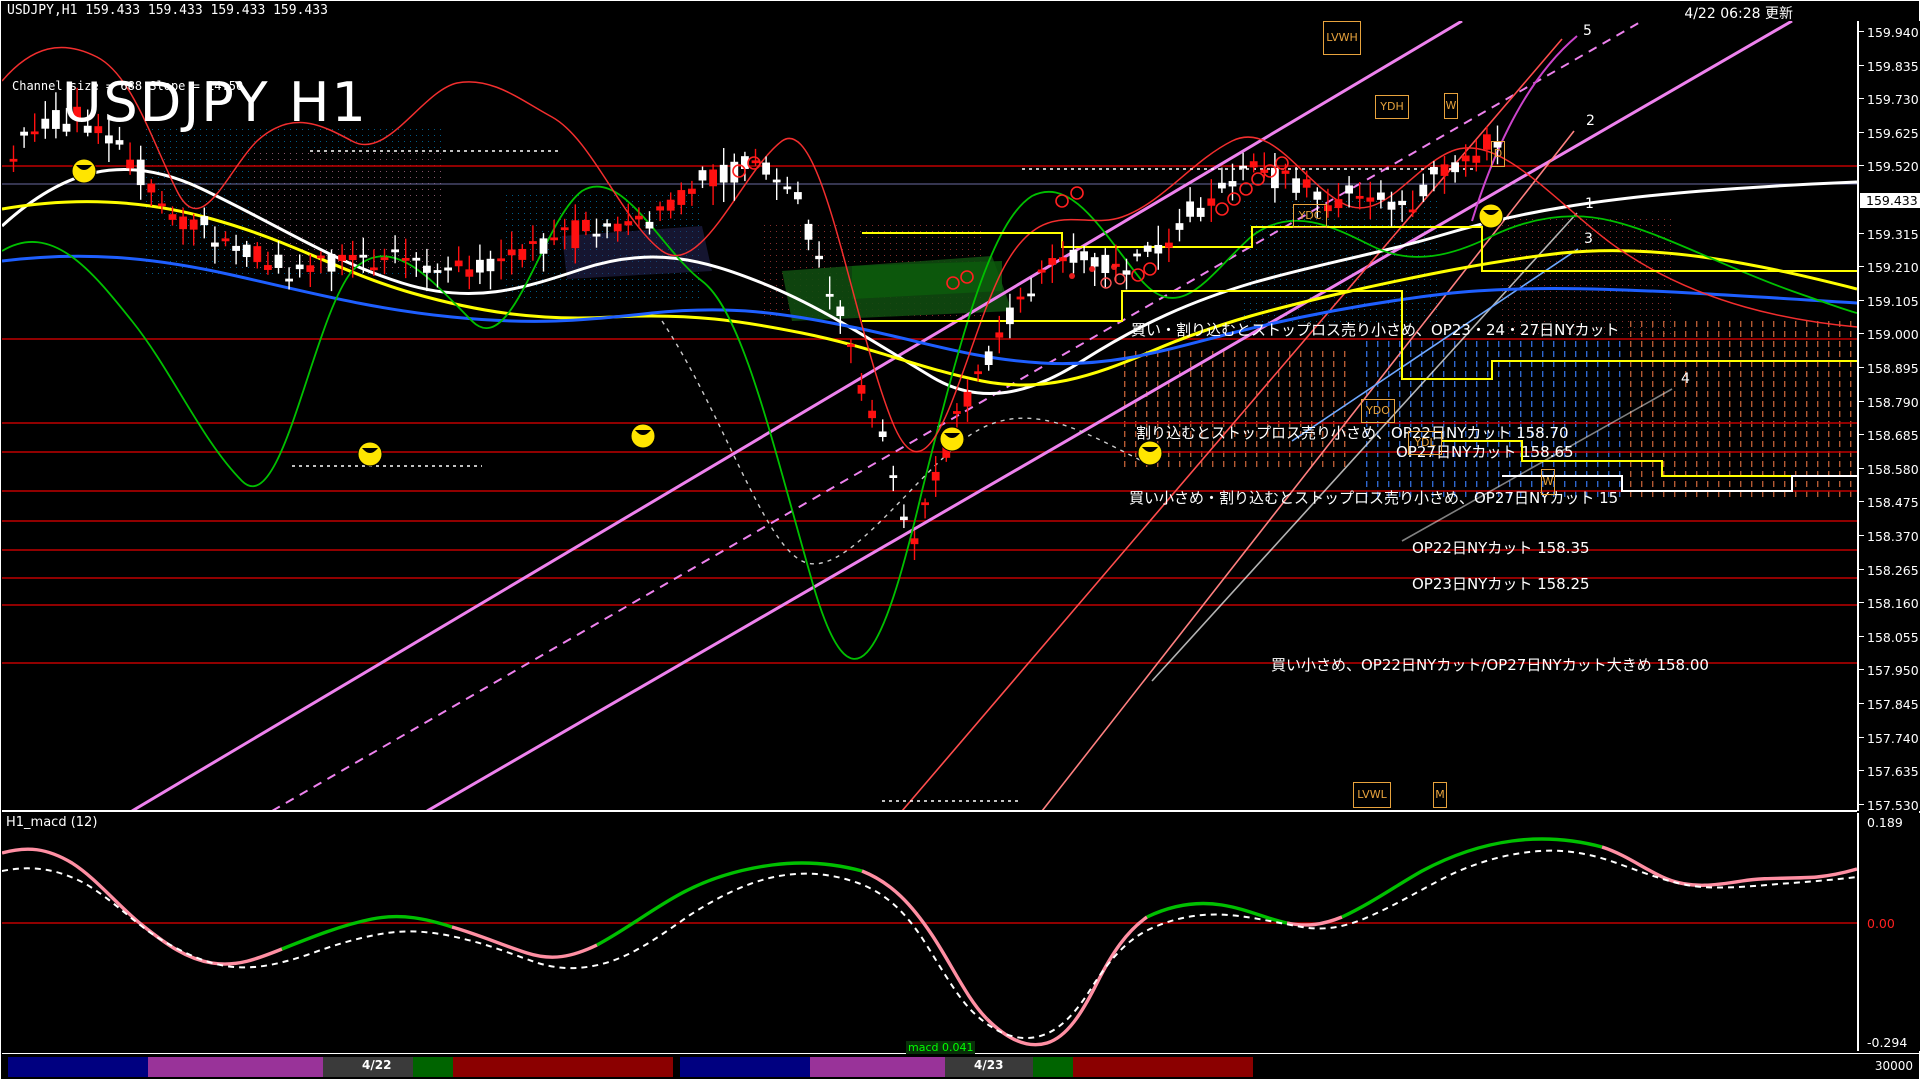 The image size is (1920, 1080). What do you see at coordinates (1889, 32) in the screenshot?
I see `price-tick: 159.940` at bounding box center [1889, 32].